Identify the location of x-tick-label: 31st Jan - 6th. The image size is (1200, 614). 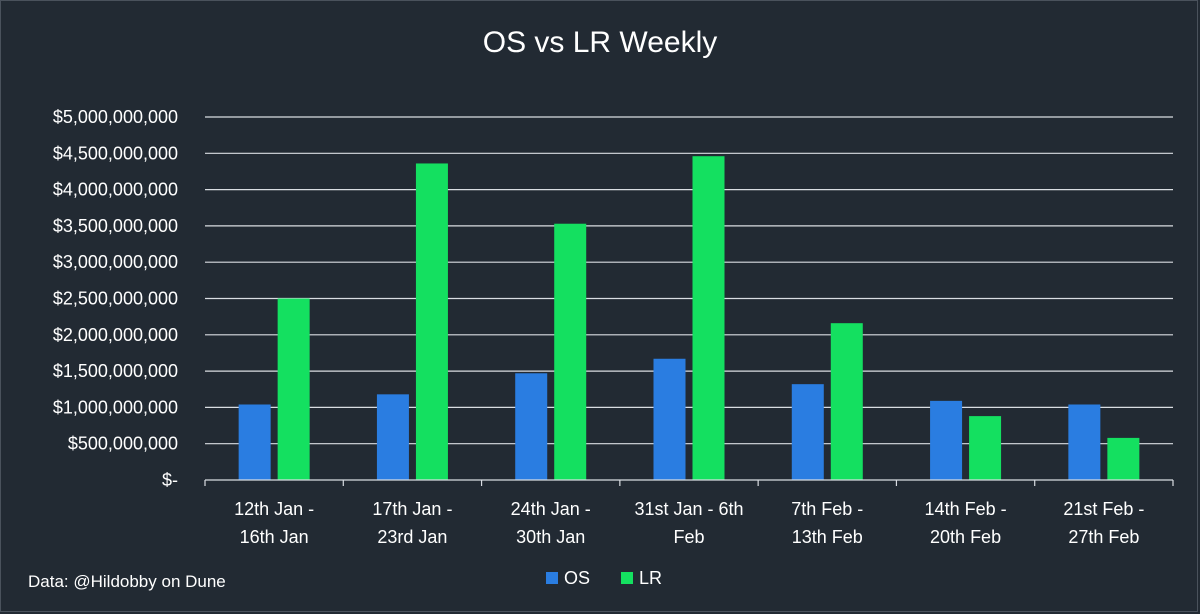
(688, 509).